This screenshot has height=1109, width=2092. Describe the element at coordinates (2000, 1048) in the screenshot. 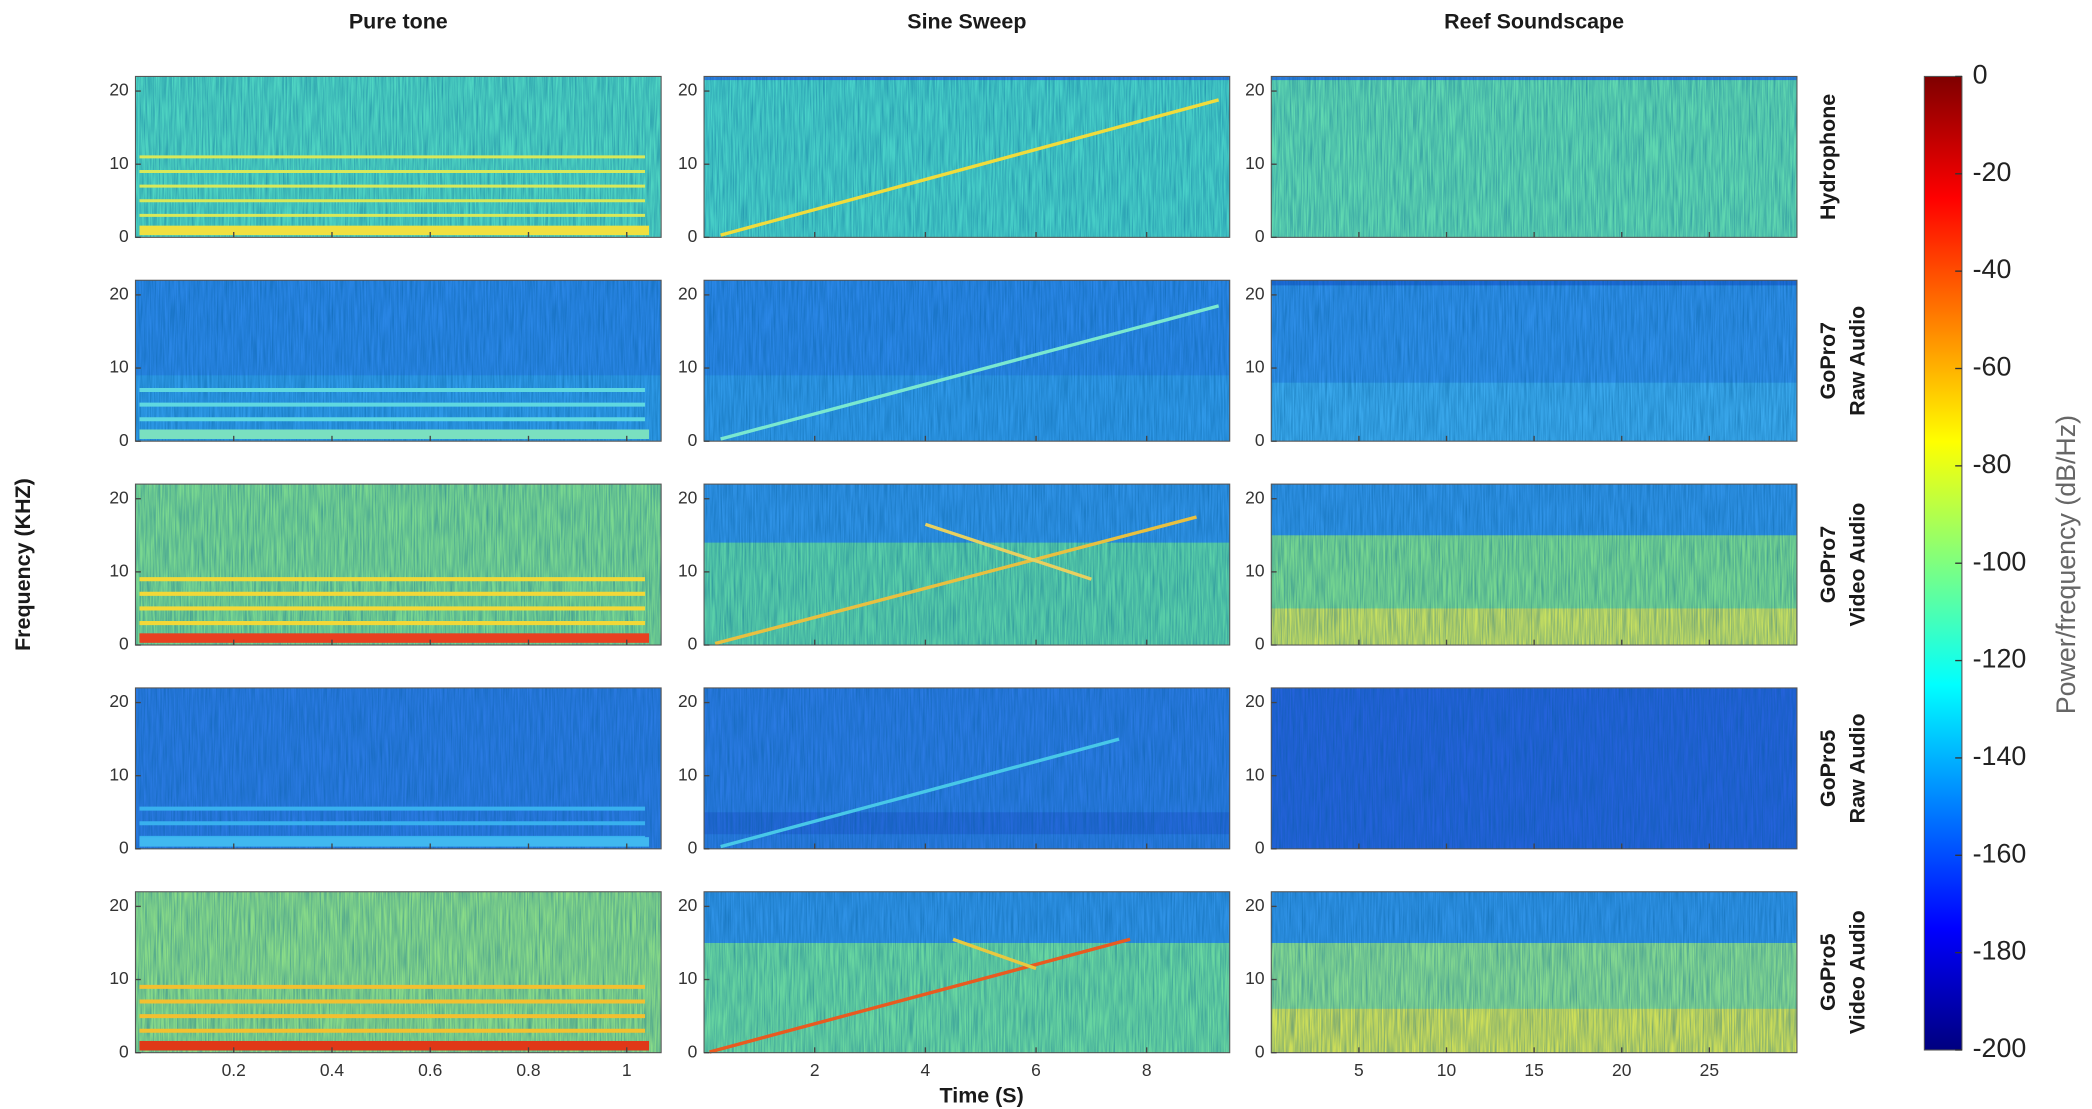

I see `colorbar-tick-label: -200` at that location.